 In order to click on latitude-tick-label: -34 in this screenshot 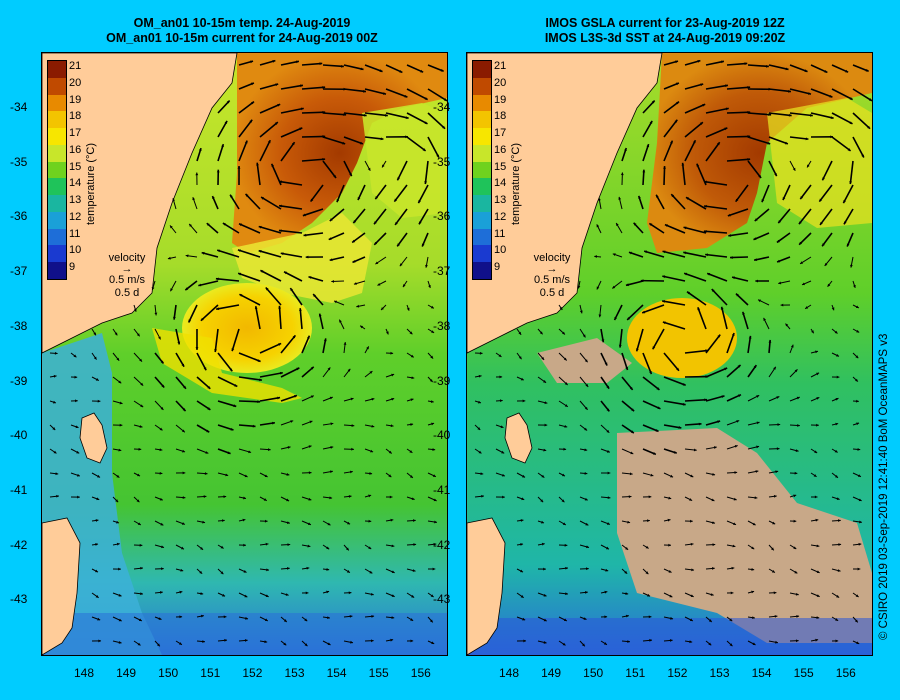, I will do `click(19, 107)`.